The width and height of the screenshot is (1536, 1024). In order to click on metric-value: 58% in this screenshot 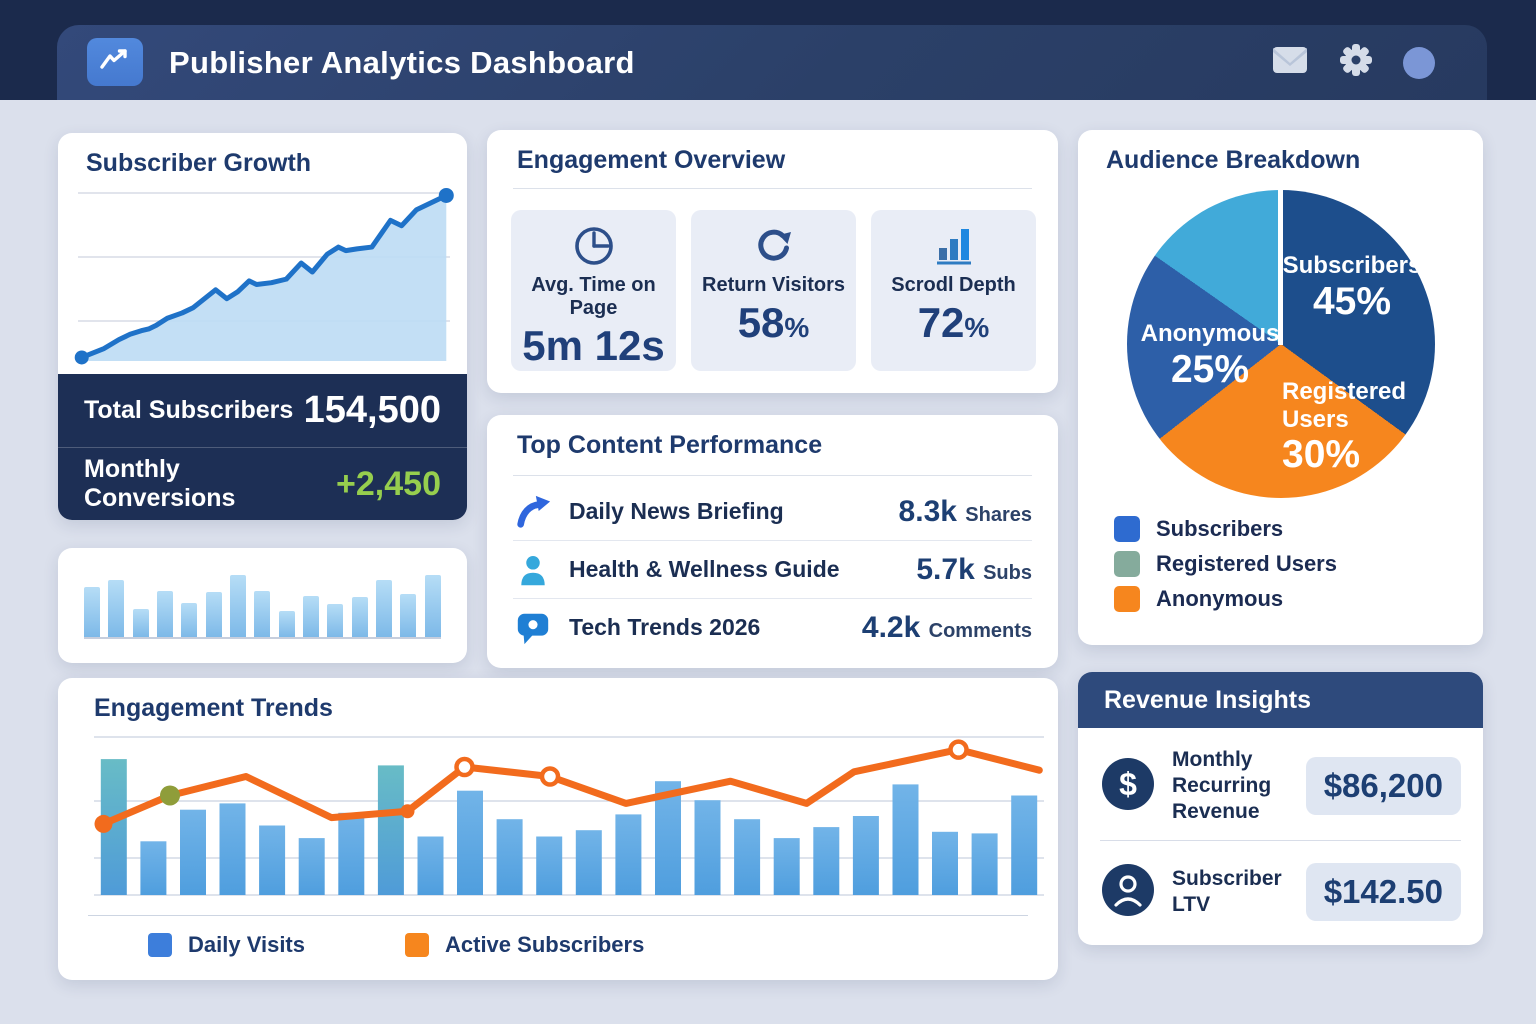, I will do `click(773, 322)`.